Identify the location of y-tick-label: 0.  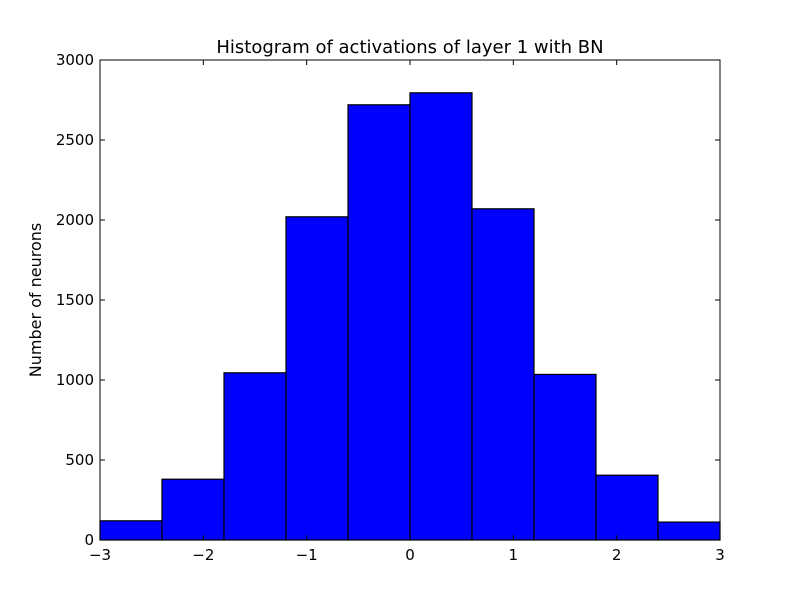
(89, 540).